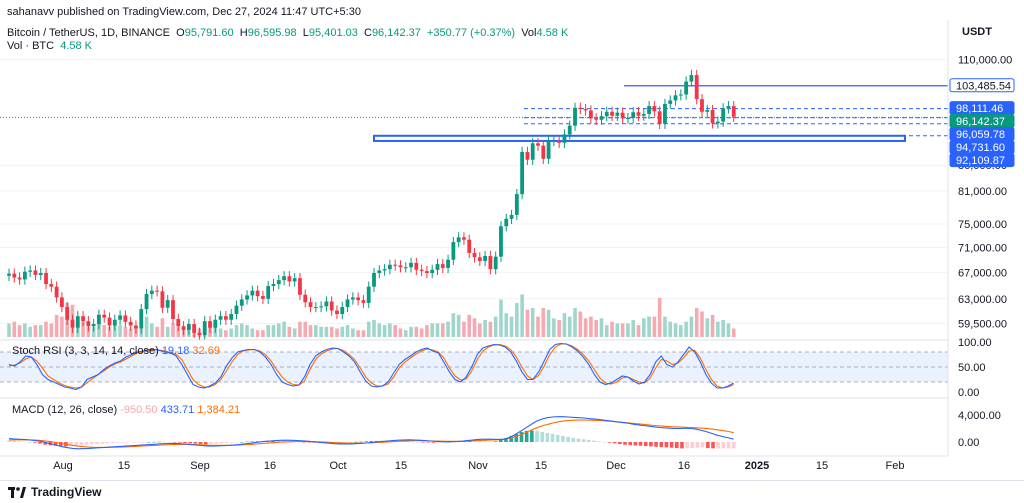 The height and width of the screenshot is (503, 1024). Describe the element at coordinates (89, 33) in the screenshot. I see `symbol-title: Bitcoin / TetherUS, 1D, BINANCE` at that location.